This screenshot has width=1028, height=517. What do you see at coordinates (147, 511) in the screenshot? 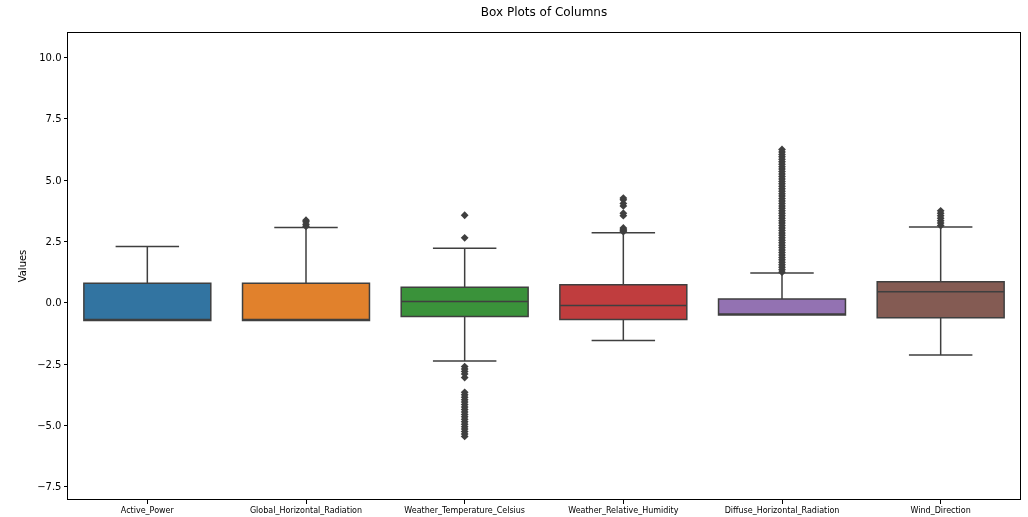
I see `x-tick-label: Active_Power` at bounding box center [147, 511].